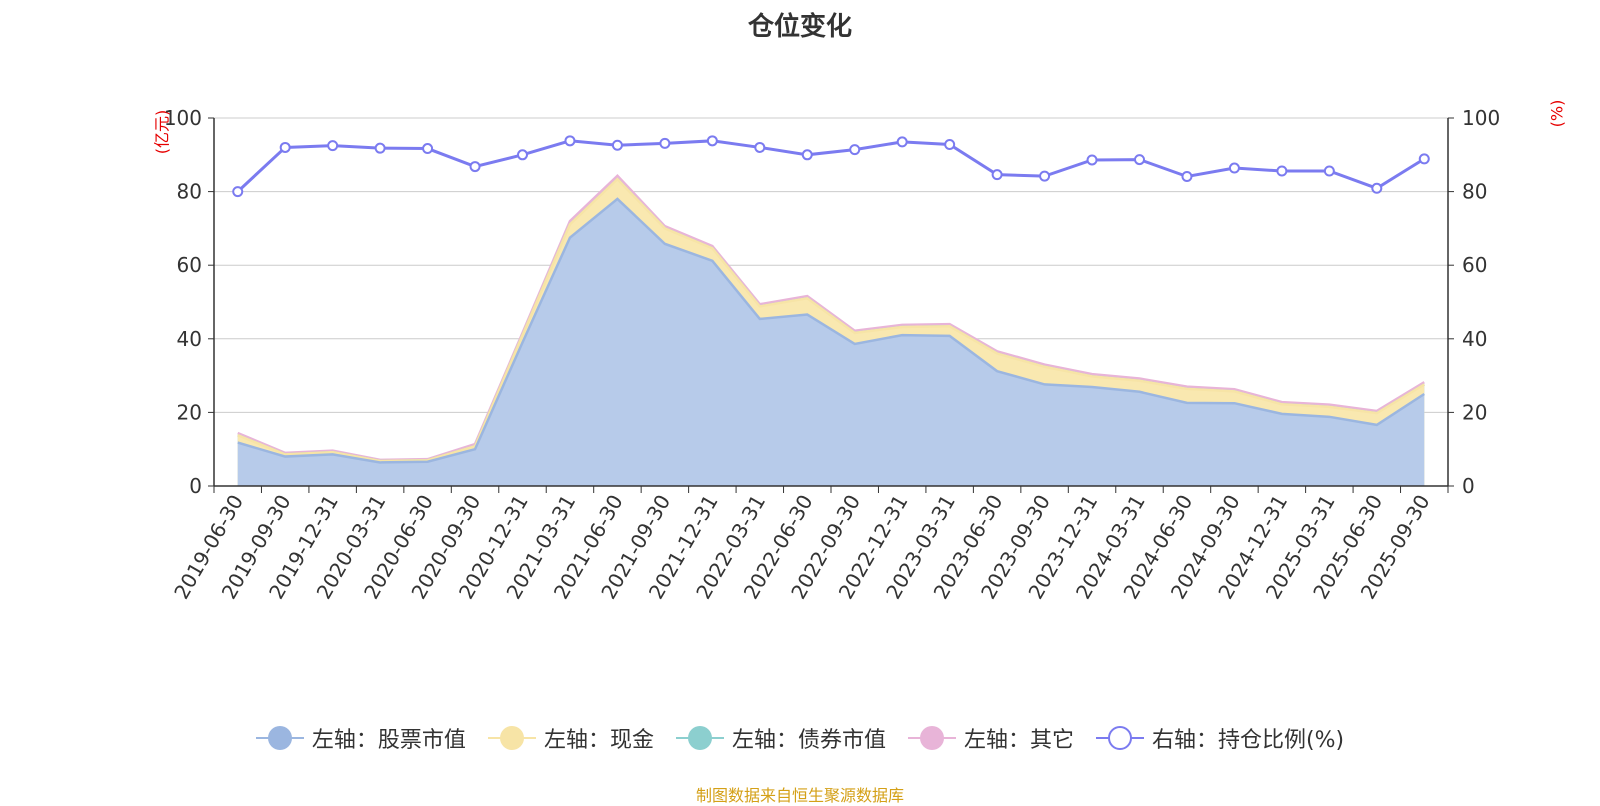 Image resolution: width=1600 pixels, height=806 pixels. What do you see at coordinates (388, 740) in the screenshot?
I see `legend-stock-label: 左轴：股票市值` at bounding box center [388, 740].